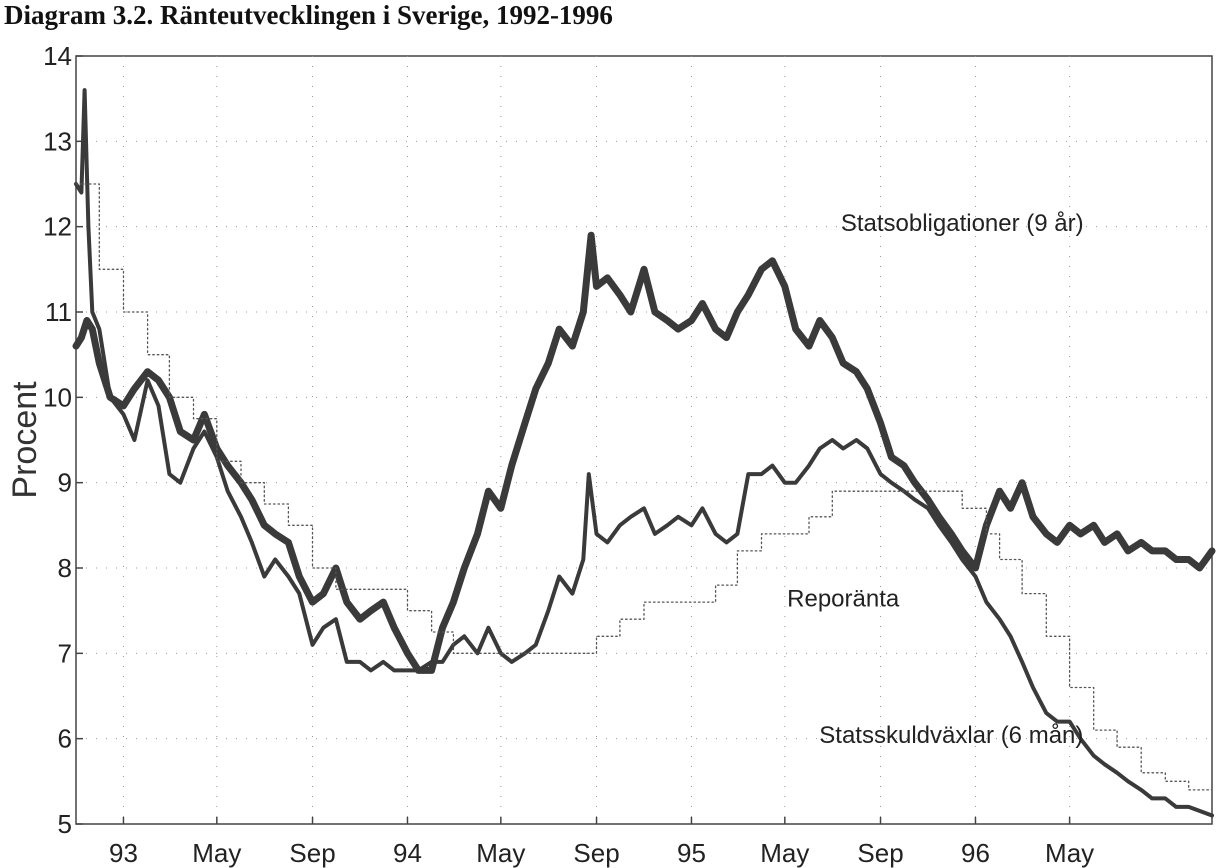  I want to click on y-tick-label: 8, so click(65, 568).